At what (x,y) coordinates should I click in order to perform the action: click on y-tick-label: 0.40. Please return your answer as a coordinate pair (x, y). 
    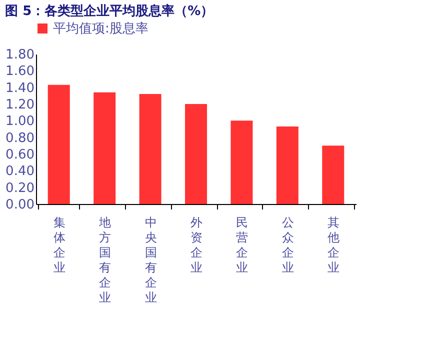
    Looking at the image, I should click on (20, 172).